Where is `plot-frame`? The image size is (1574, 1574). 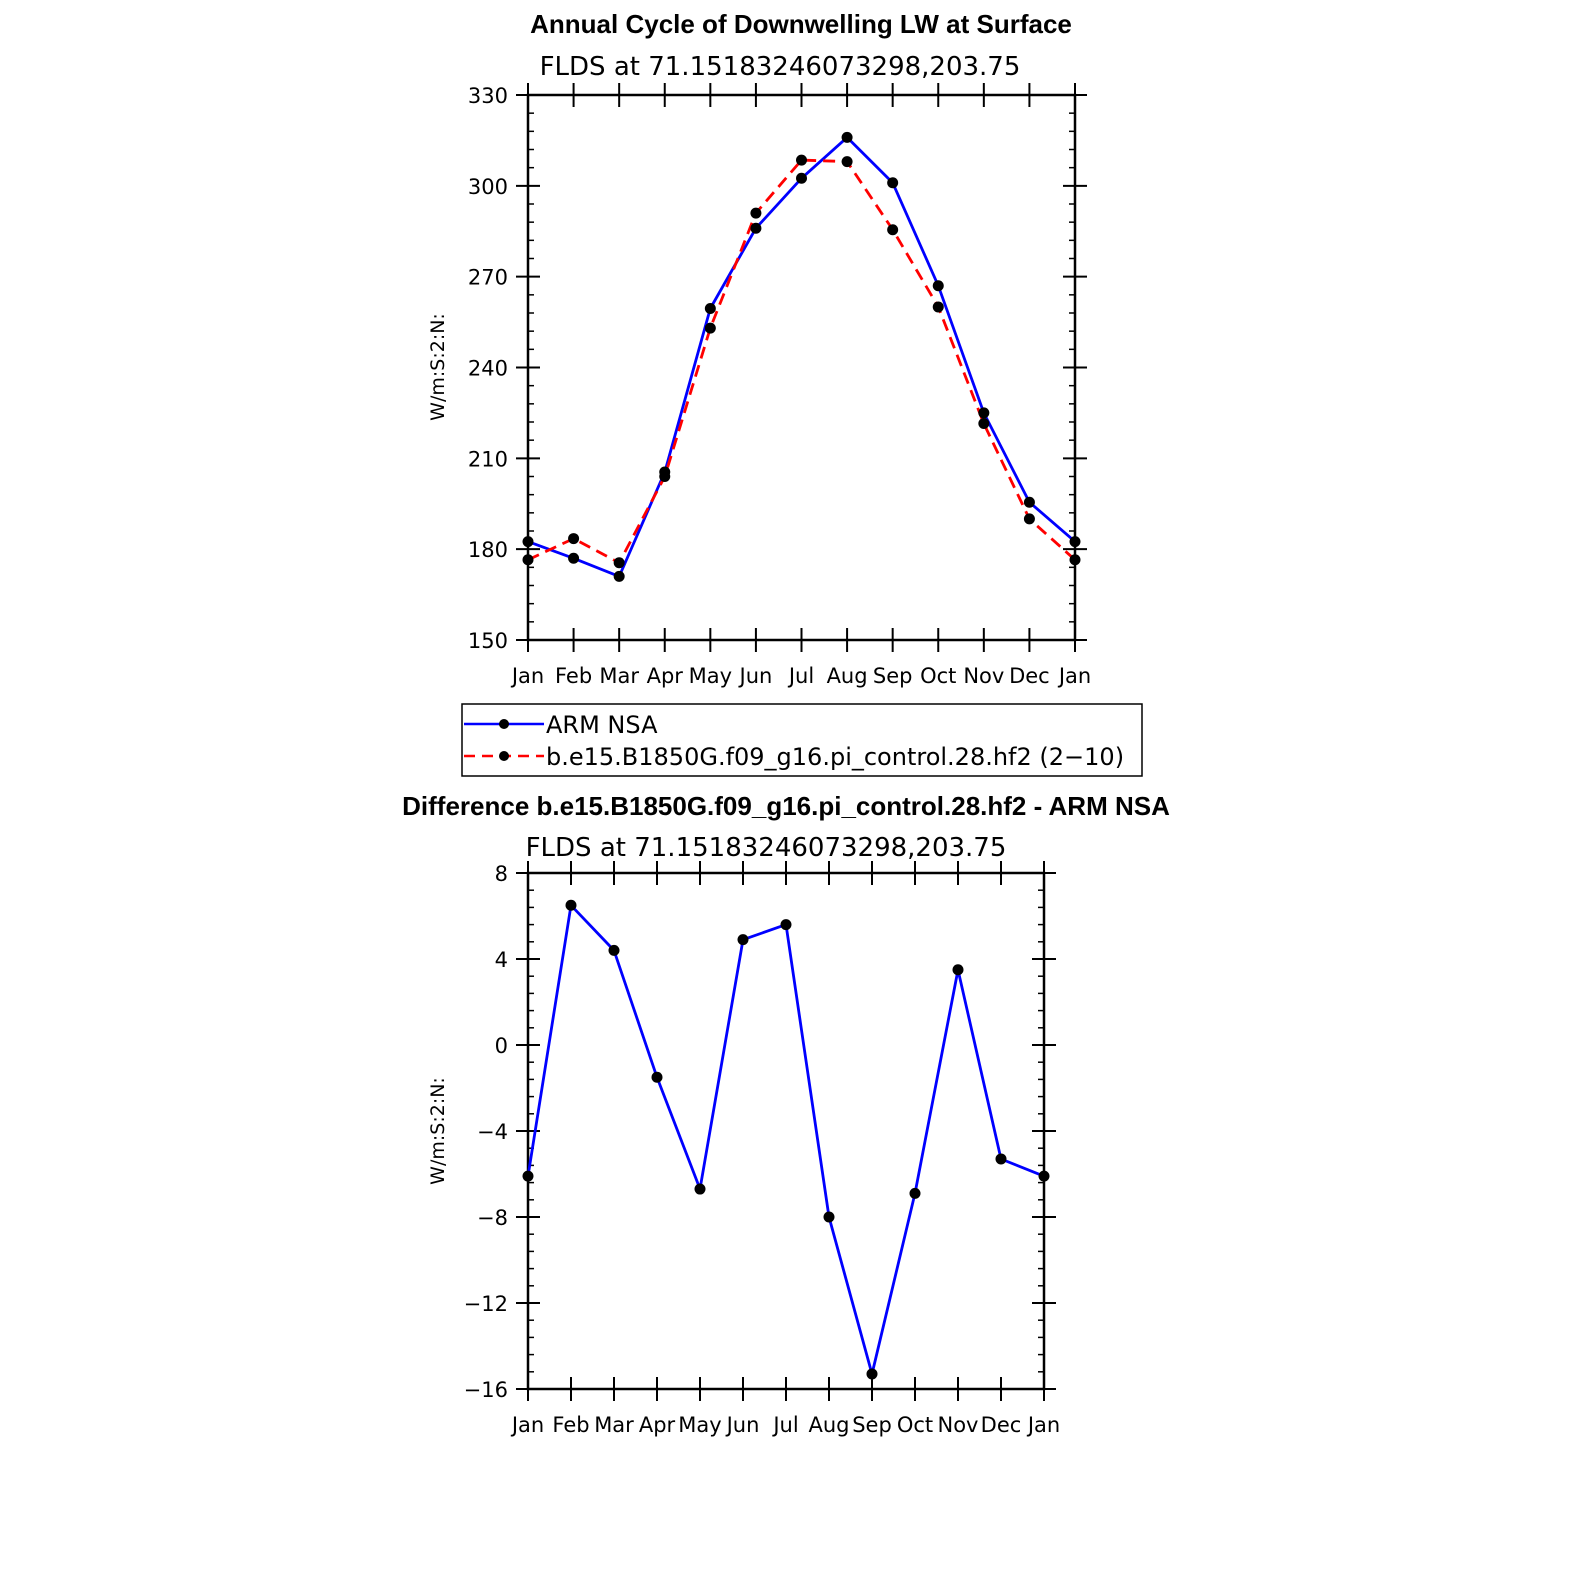 plot-frame is located at coordinates (786, 1131).